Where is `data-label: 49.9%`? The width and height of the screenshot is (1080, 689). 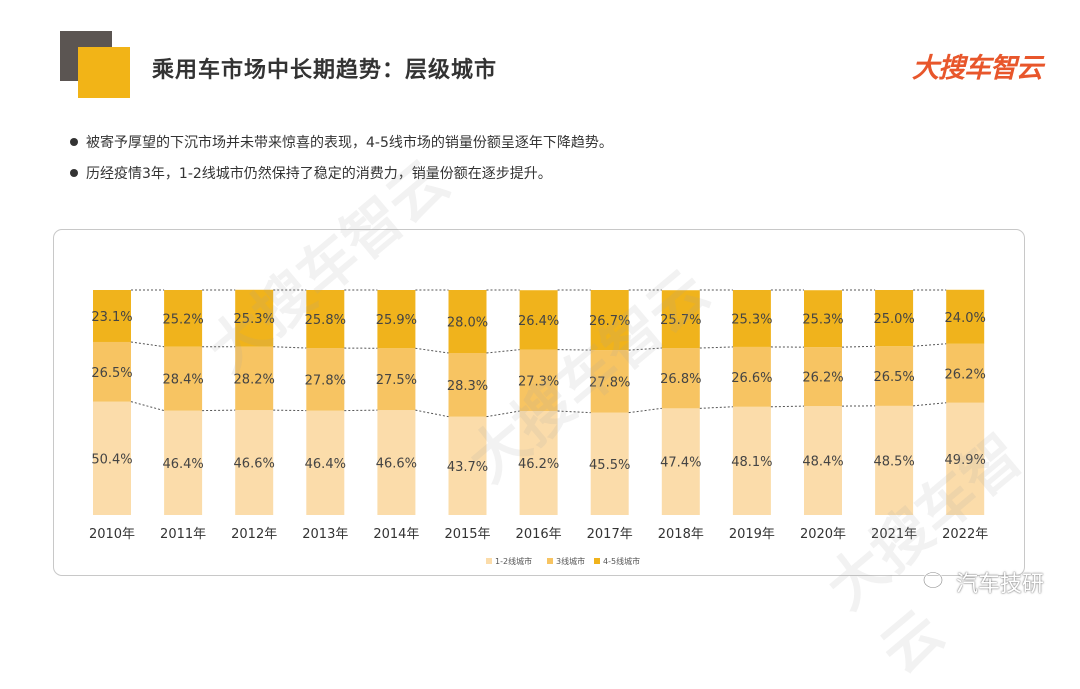 data-label: 49.9% is located at coordinates (965, 460).